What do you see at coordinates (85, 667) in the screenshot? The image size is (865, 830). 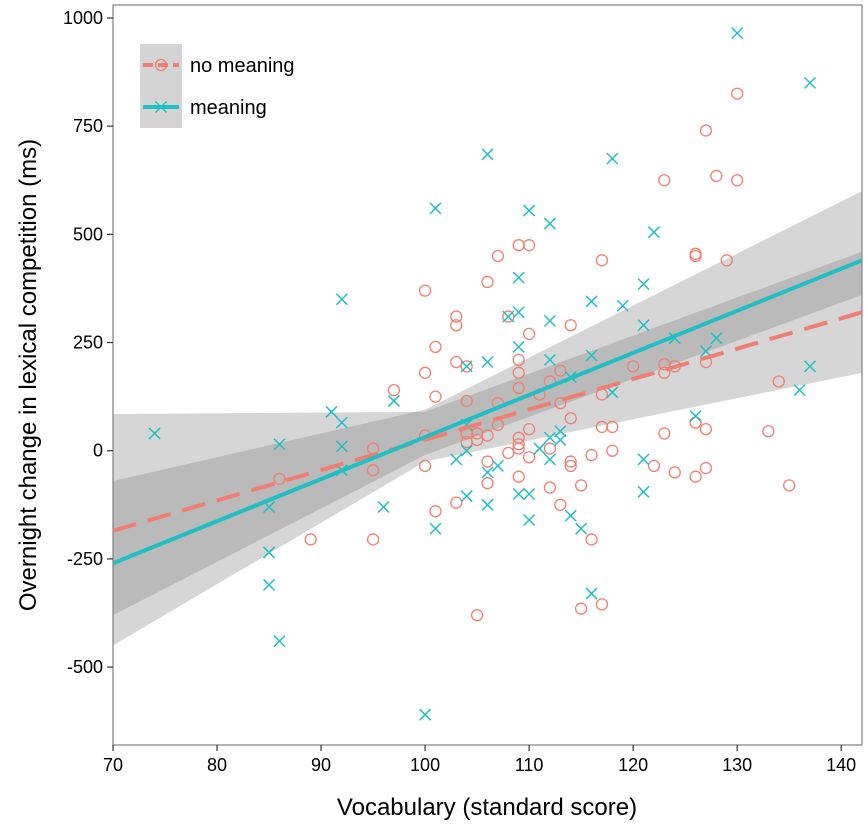 I see `y-tick-label: -500` at bounding box center [85, 667].